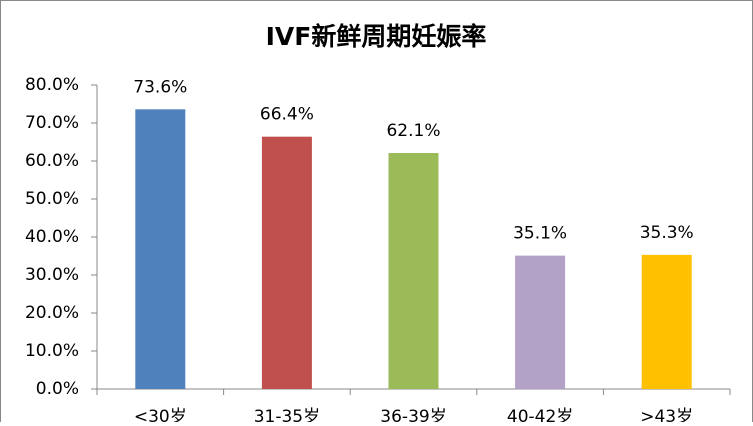 The width and height of the screenshot is (753, 426). I want to click on value-label: 66.4%, so click(287, 115).